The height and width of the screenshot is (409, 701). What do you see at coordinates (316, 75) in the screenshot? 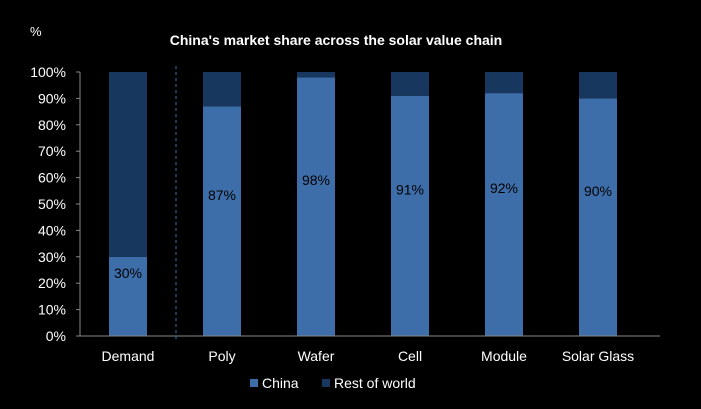
I see `bar-rest-of-world-wafer` at bounding box center [316, 75].